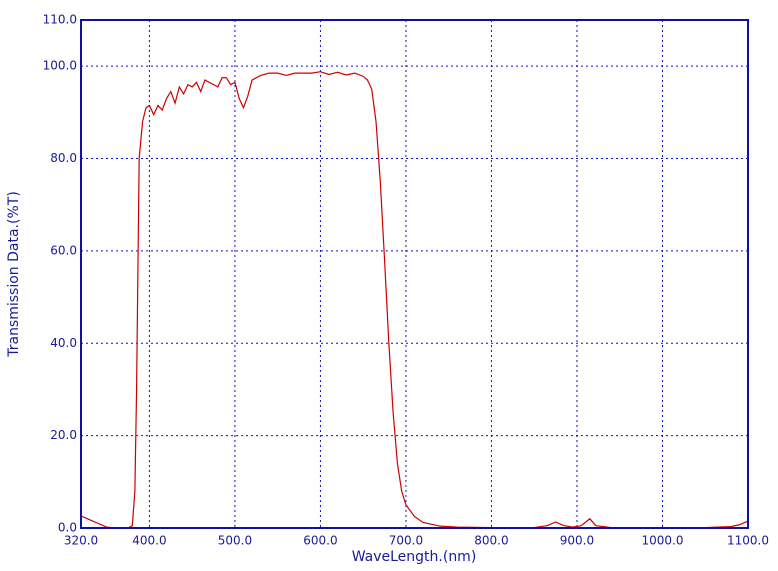  Describe the element at coordinates (63, 435) in the screenshot. I see `y-tick-label: 20.0` at that location.